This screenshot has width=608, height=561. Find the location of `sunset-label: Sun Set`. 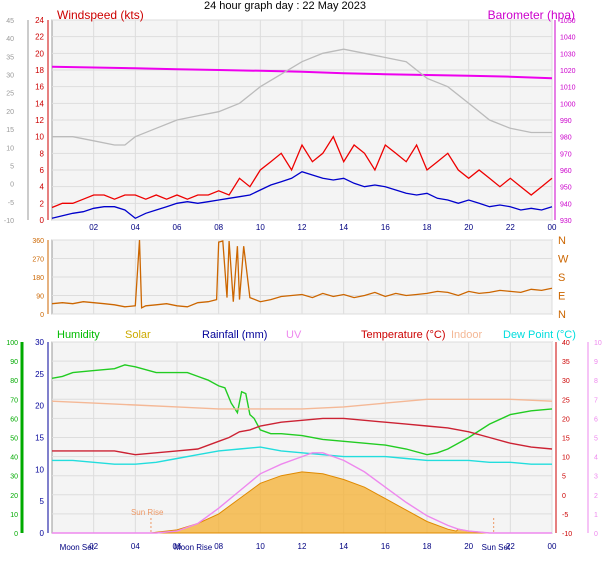

sunset-label: Sun Set is located at coordinates (496, 547).